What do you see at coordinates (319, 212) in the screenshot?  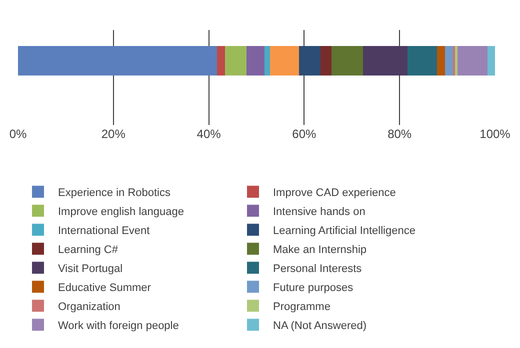 I see `legend-label: Intensive hands on` at bounding box center [319, 212].